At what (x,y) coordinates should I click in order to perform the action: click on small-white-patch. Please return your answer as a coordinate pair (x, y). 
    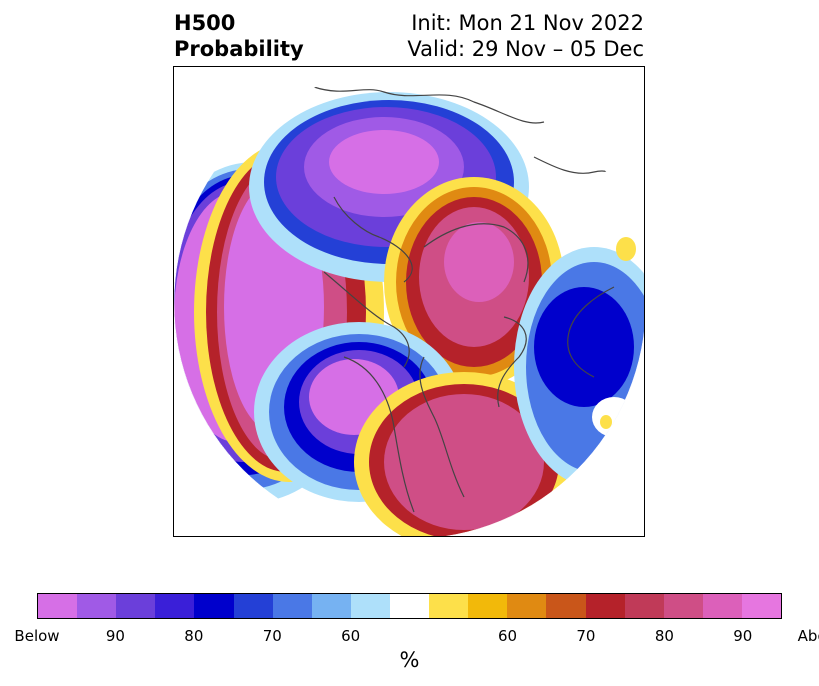
    Looking at the image, I should click on (614, 417).